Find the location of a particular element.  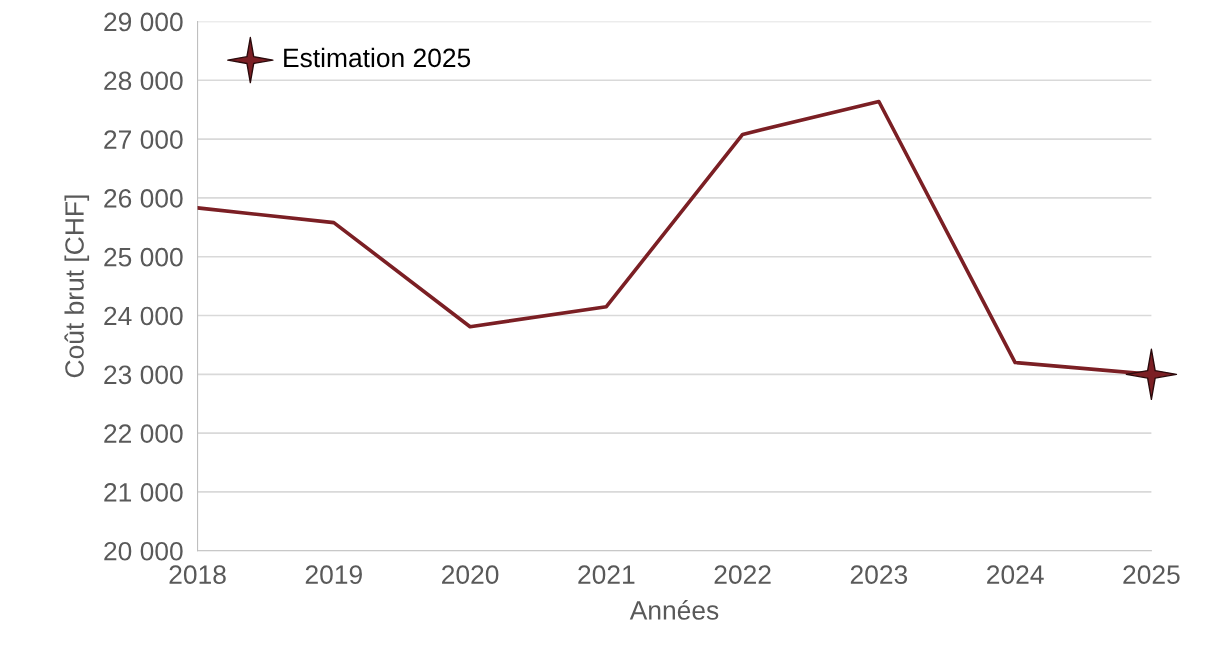

x-tick-label: 2023 is located at coordinates (879, 575).